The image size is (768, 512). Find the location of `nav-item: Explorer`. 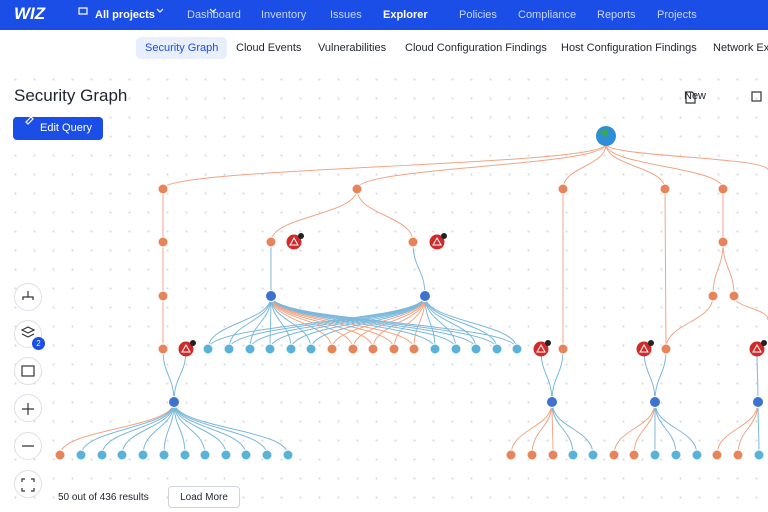

nav-item: Explorer is located at coordinates (405, 15).